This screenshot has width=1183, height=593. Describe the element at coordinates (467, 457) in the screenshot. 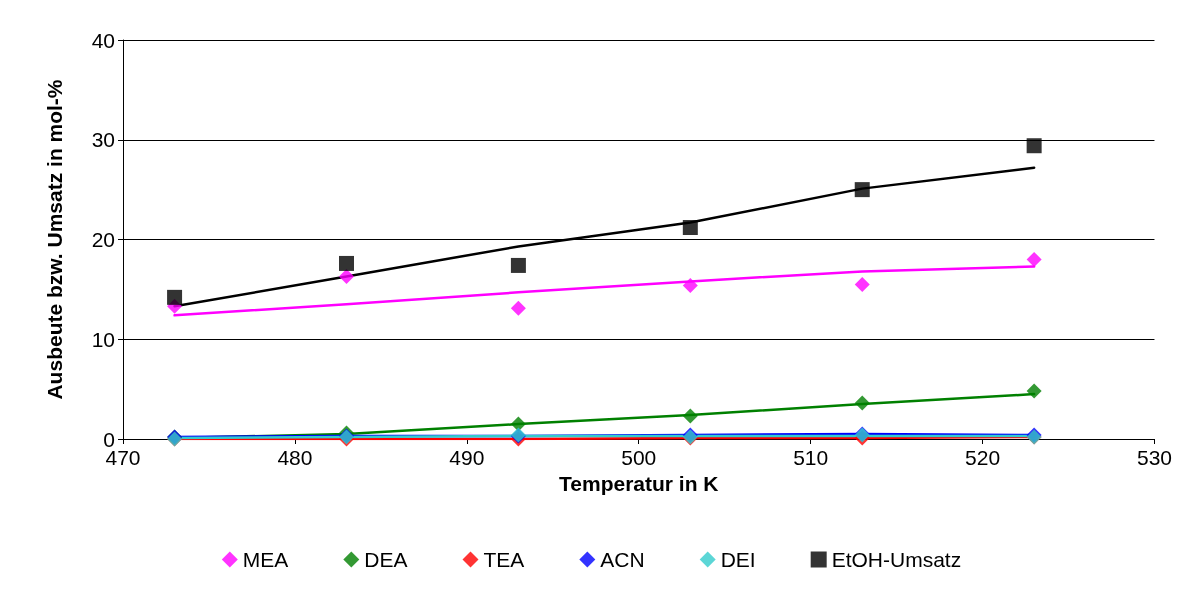

I see `x-tick-label: 490` at that location.